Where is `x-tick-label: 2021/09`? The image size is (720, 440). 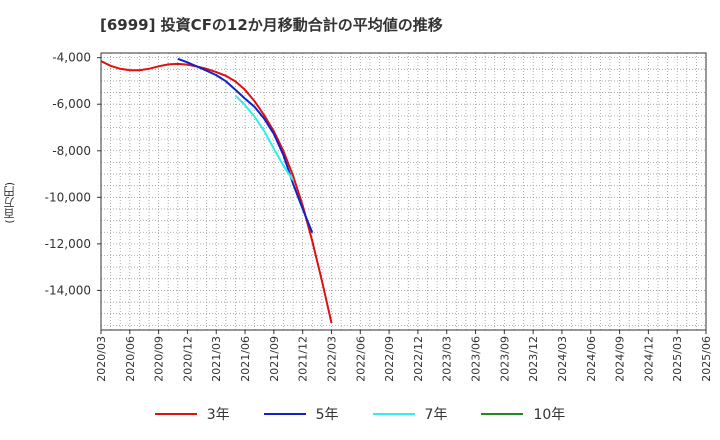 x-tick-label: 2021/09 is located at coordinates (274, 359).